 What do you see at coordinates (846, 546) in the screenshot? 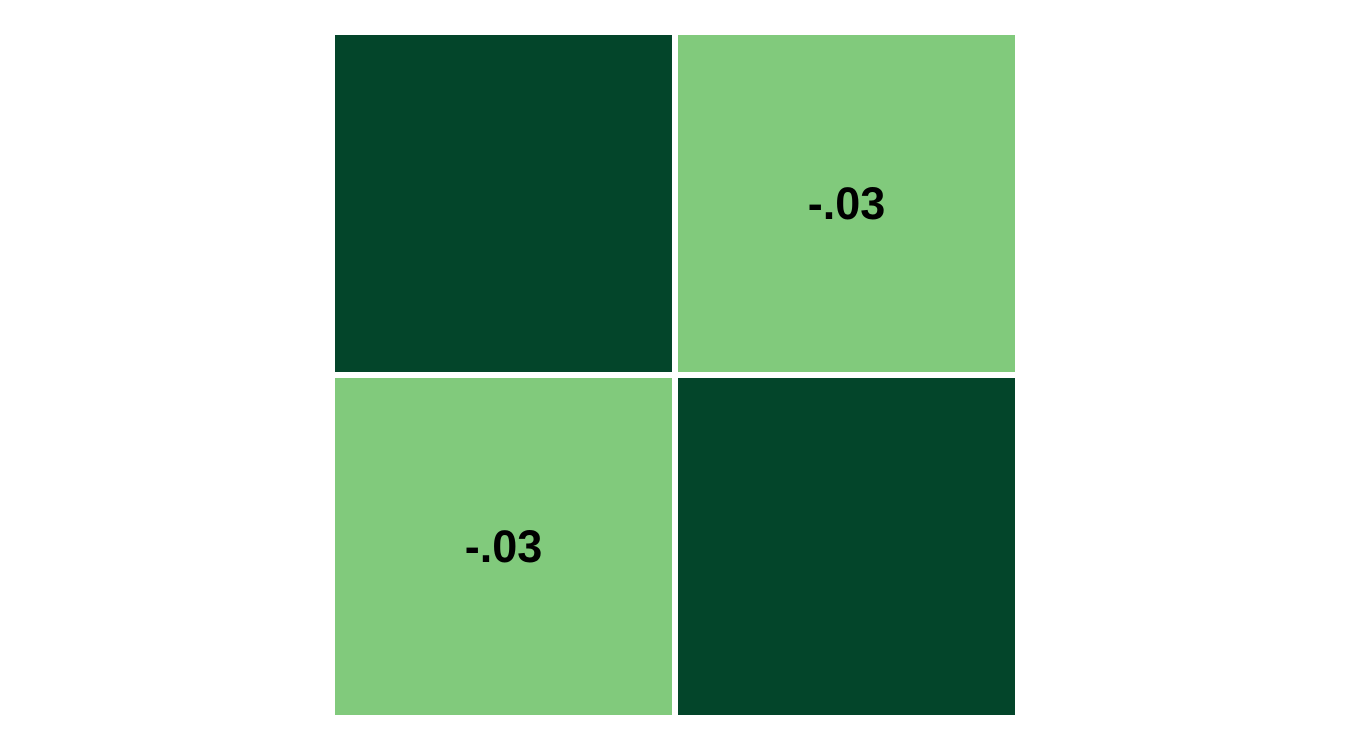
I see `heatmap-cell-r1-c1` at bounding box center [846, 546].